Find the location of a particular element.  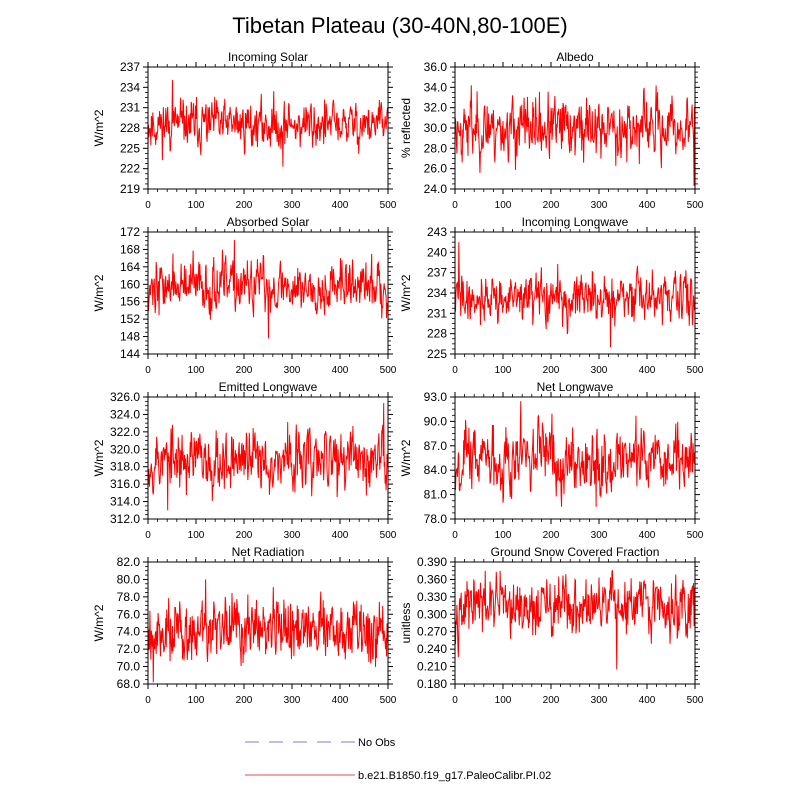

incoming-solar-ytick-label: 222 is located at coordinates (130, 169).